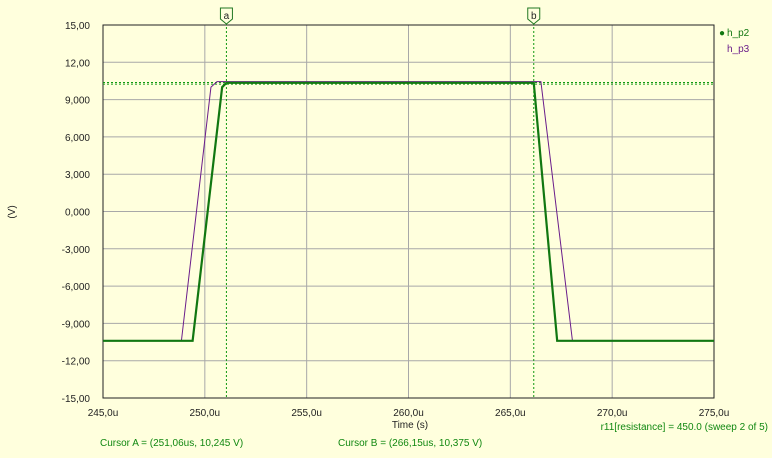  I want to click on y-tick-label: 9,000, so click(77, 101).